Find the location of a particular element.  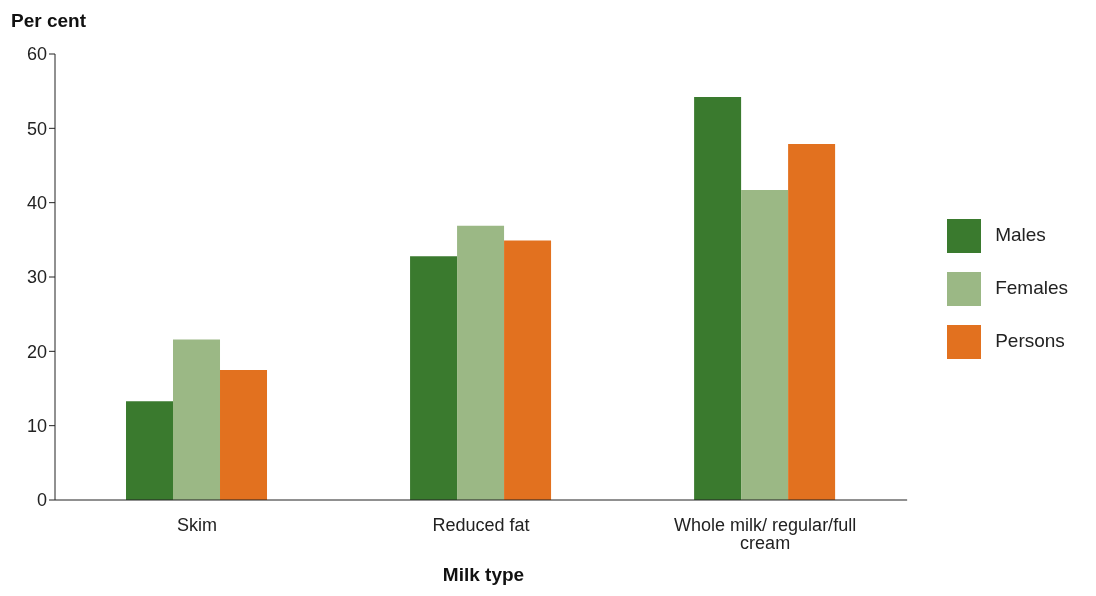

x-tick-label: Reduced fat is located at coordinates (481, 524).